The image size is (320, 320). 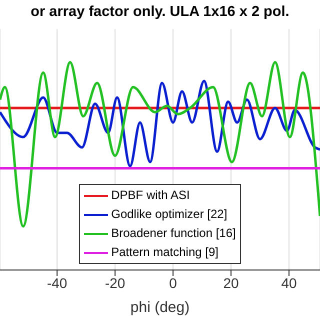 What do you see at coordinates (57, 282) in the screenshot?
I see `x-tick-label: -40` at bounding box center [57, 282].